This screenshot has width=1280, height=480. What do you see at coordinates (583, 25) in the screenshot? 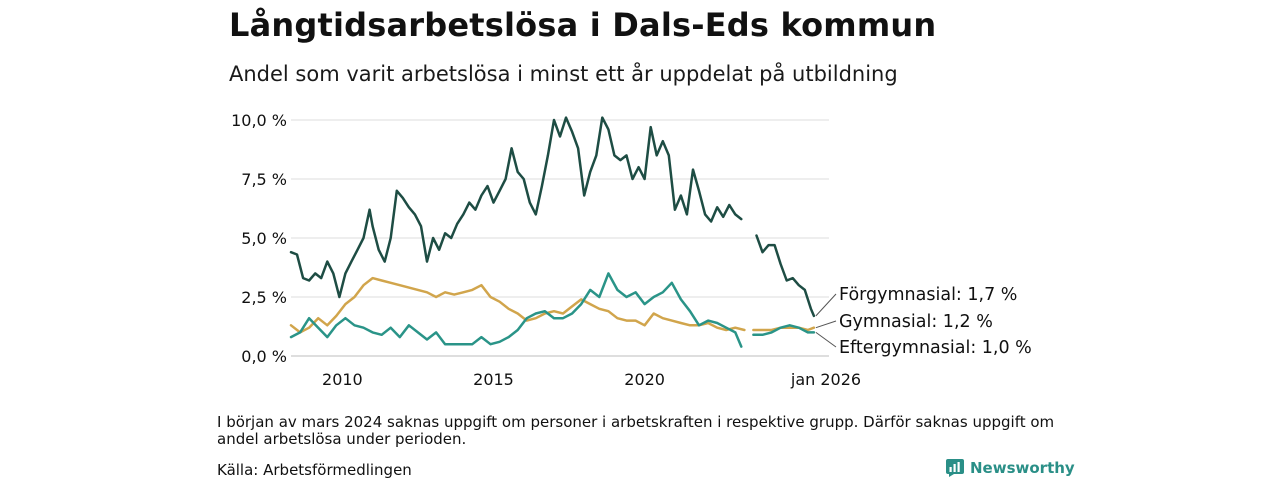
I see `chart-title: Långtidsarbetslösa i Dals-Eds kommun` at bounding box center [583, 25].